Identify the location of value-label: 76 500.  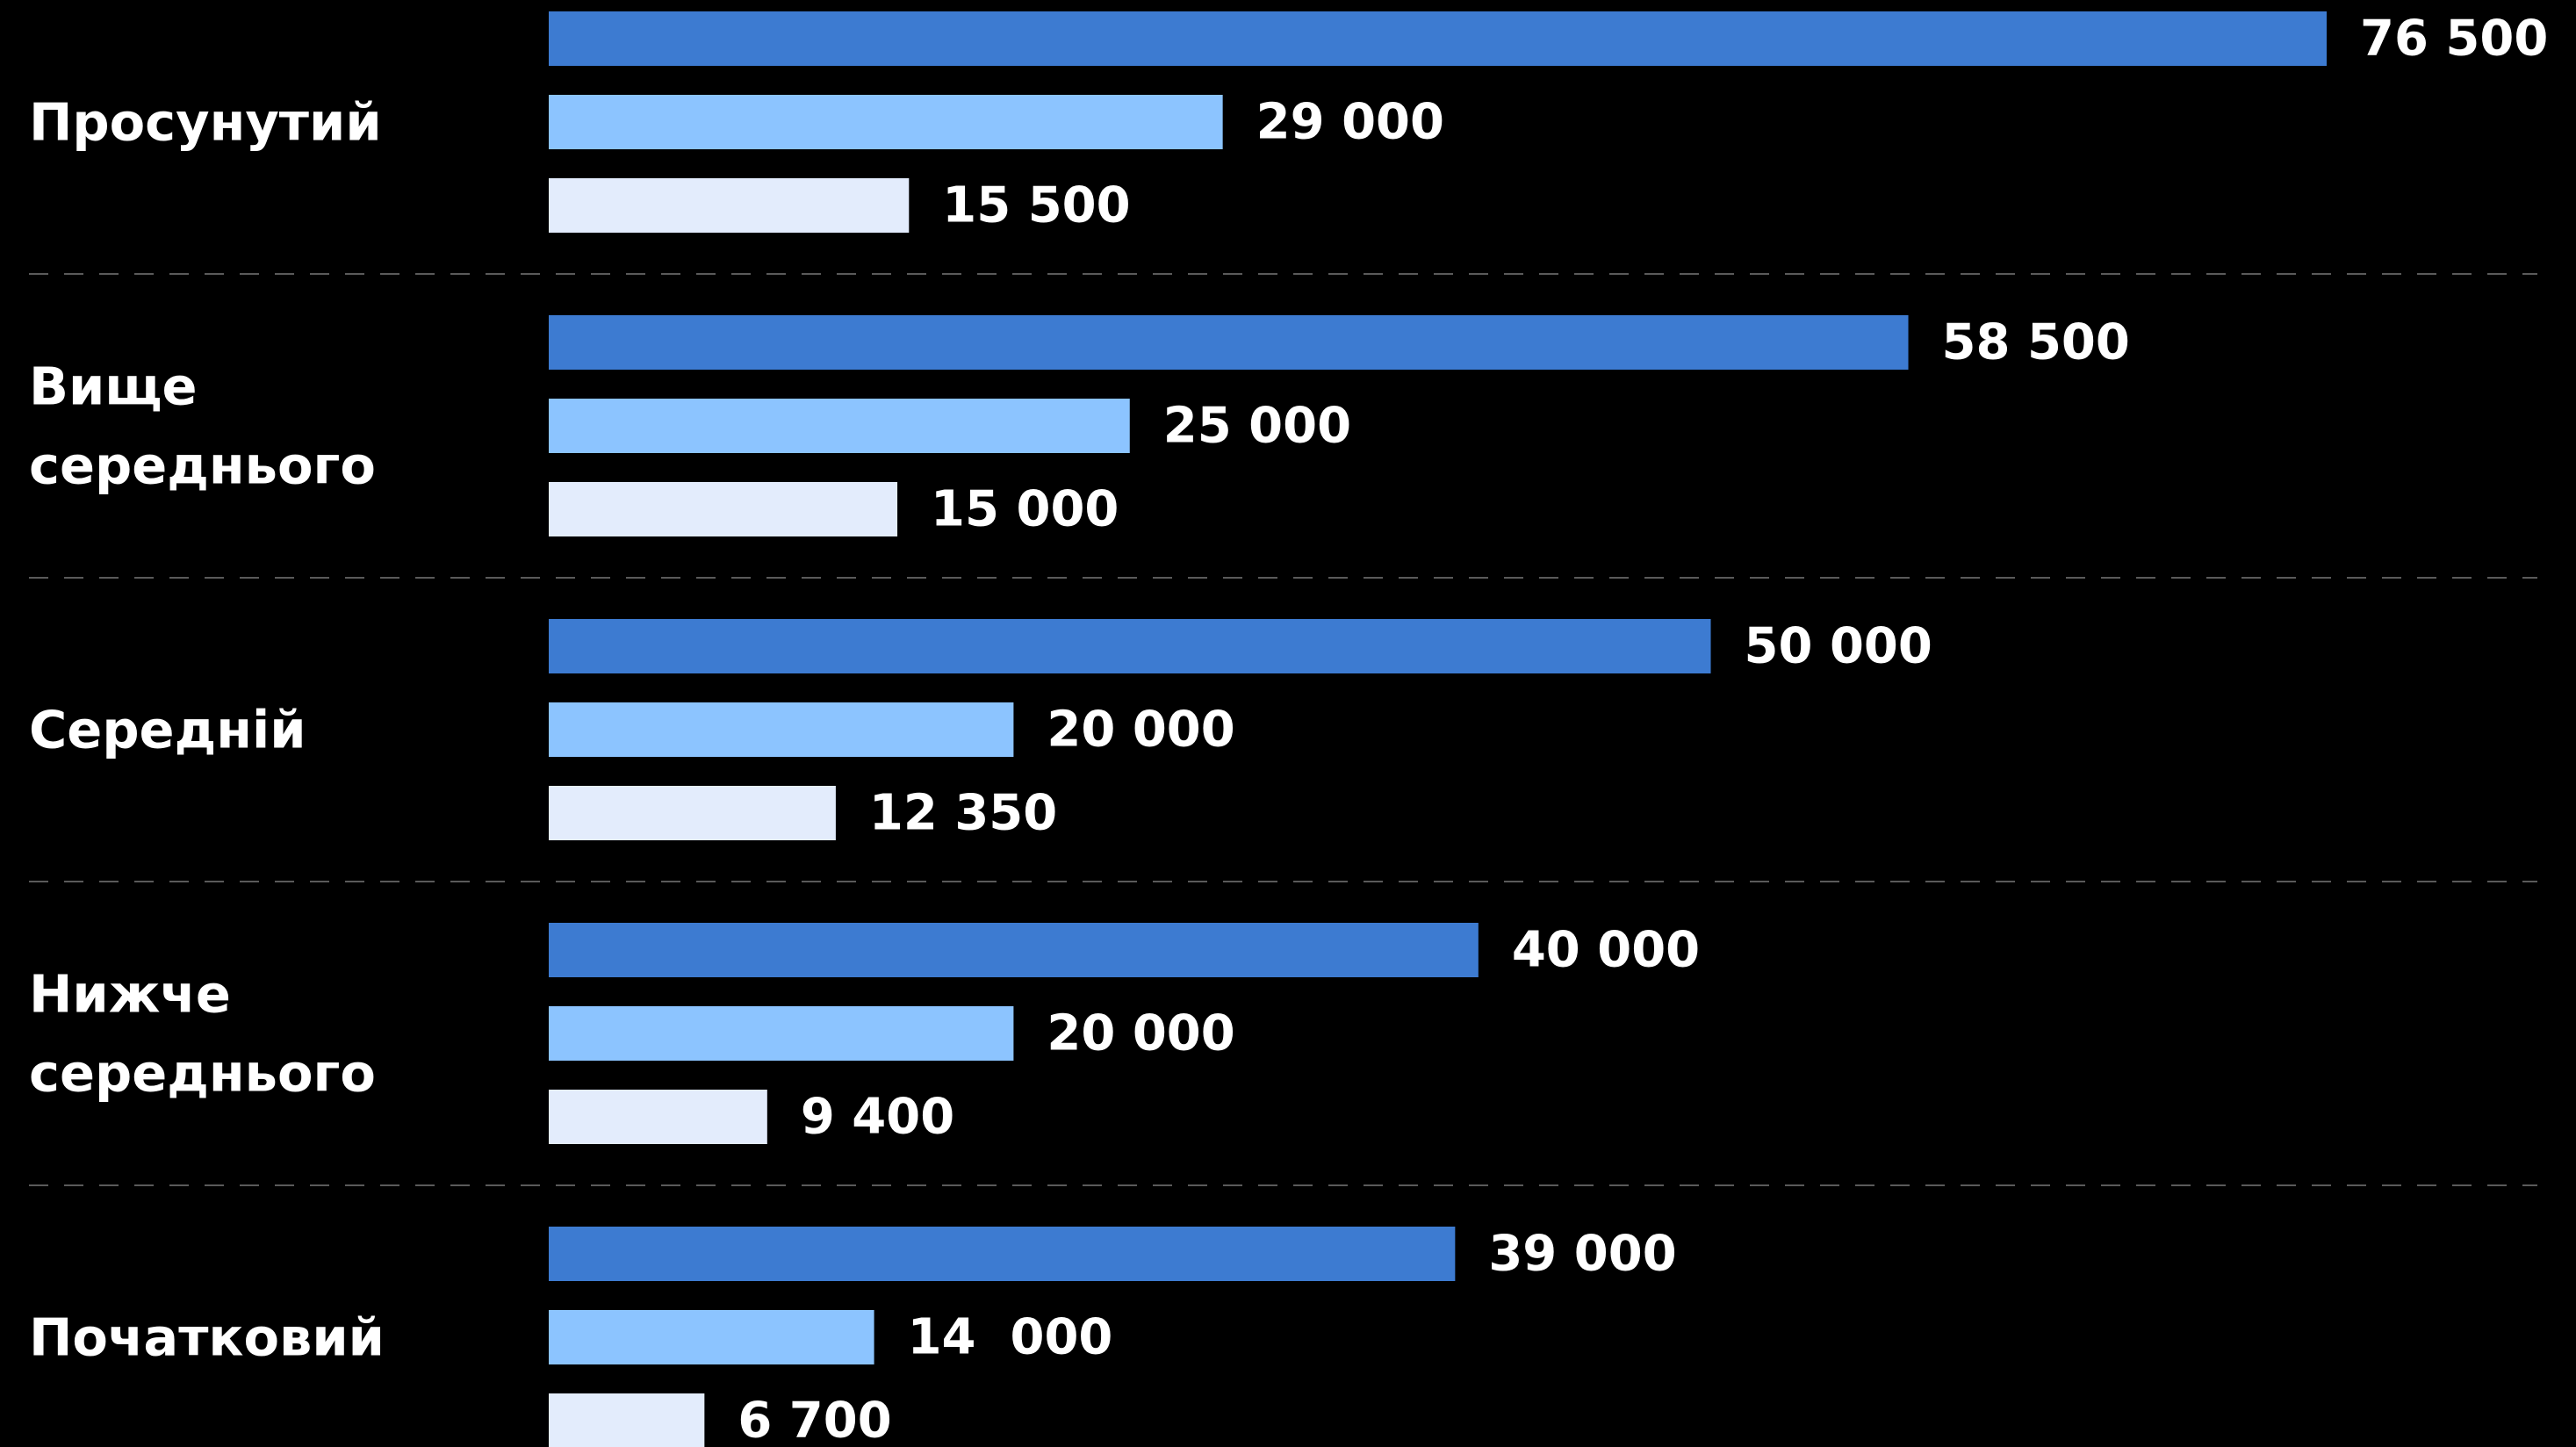
(2454, 39).